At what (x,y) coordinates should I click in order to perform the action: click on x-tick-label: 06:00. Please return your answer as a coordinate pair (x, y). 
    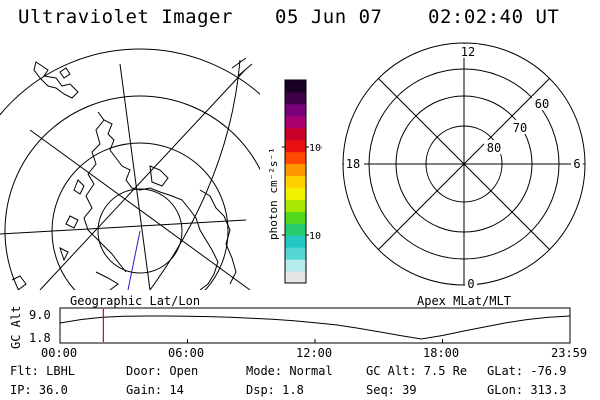
    Looking at the image, I should click on (186, 353).